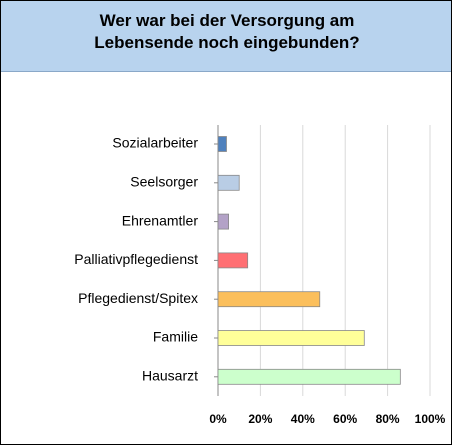 This screenshot has height=445, width=452. What do you see at coordinates (175, 337) in the screenshot?
I see `y-tick-label: Familie` at bounding box center [175, 337].